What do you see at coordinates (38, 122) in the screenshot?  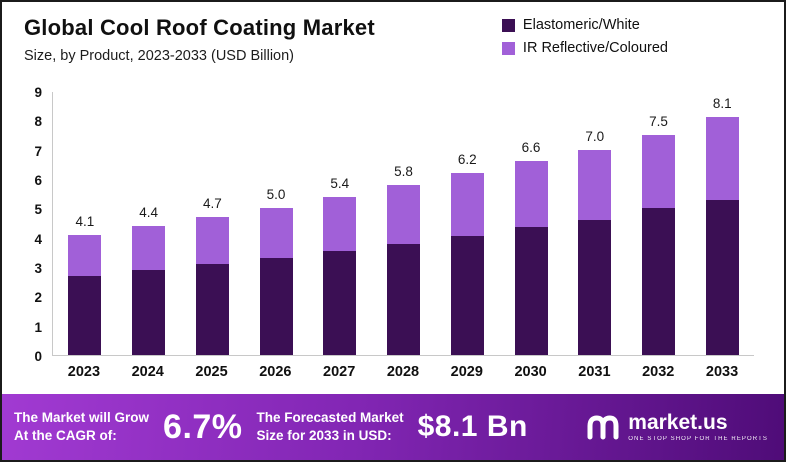 I see `y-axis-tick: 8` at bounding box center [38, 122].